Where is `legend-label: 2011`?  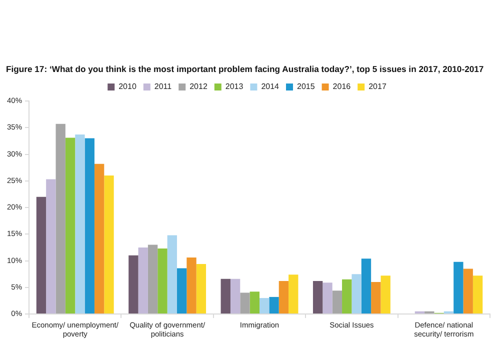
legend-label: 2011 is located at coordinates (163, 87).